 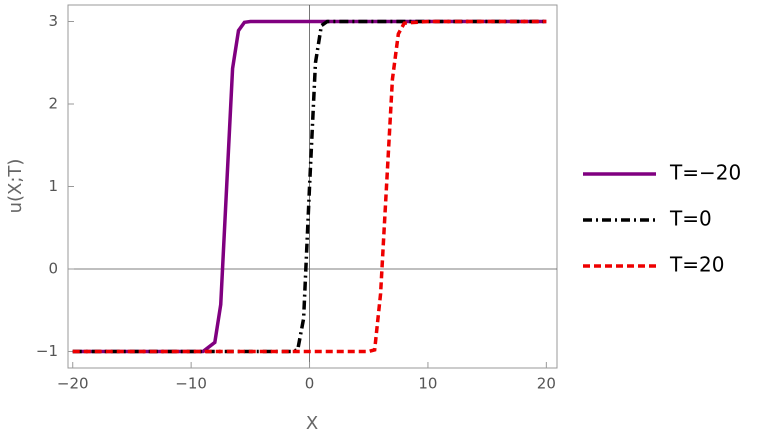 What do you see at coordinates (705, 173) in the screenshot?
I see `legend-label: T=−20` at bounding box center [705, 173].